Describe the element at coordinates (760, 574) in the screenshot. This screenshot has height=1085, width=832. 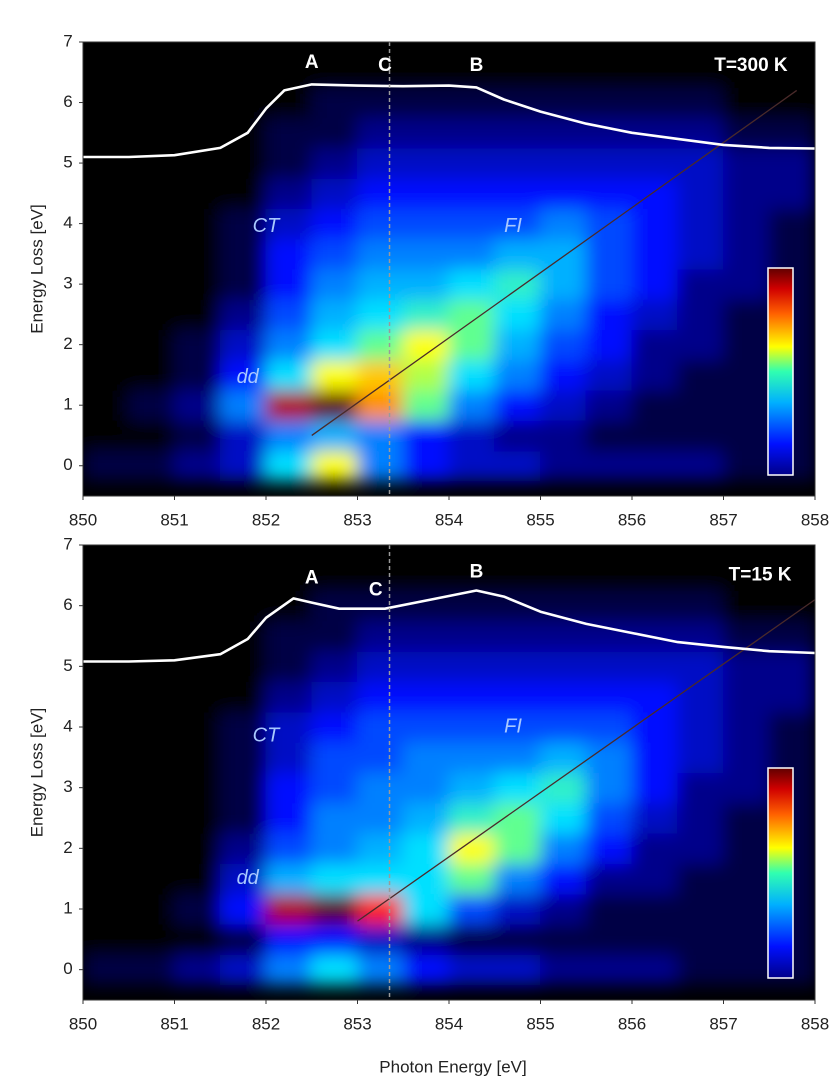
I see `annotation: T=15 K` at that location.